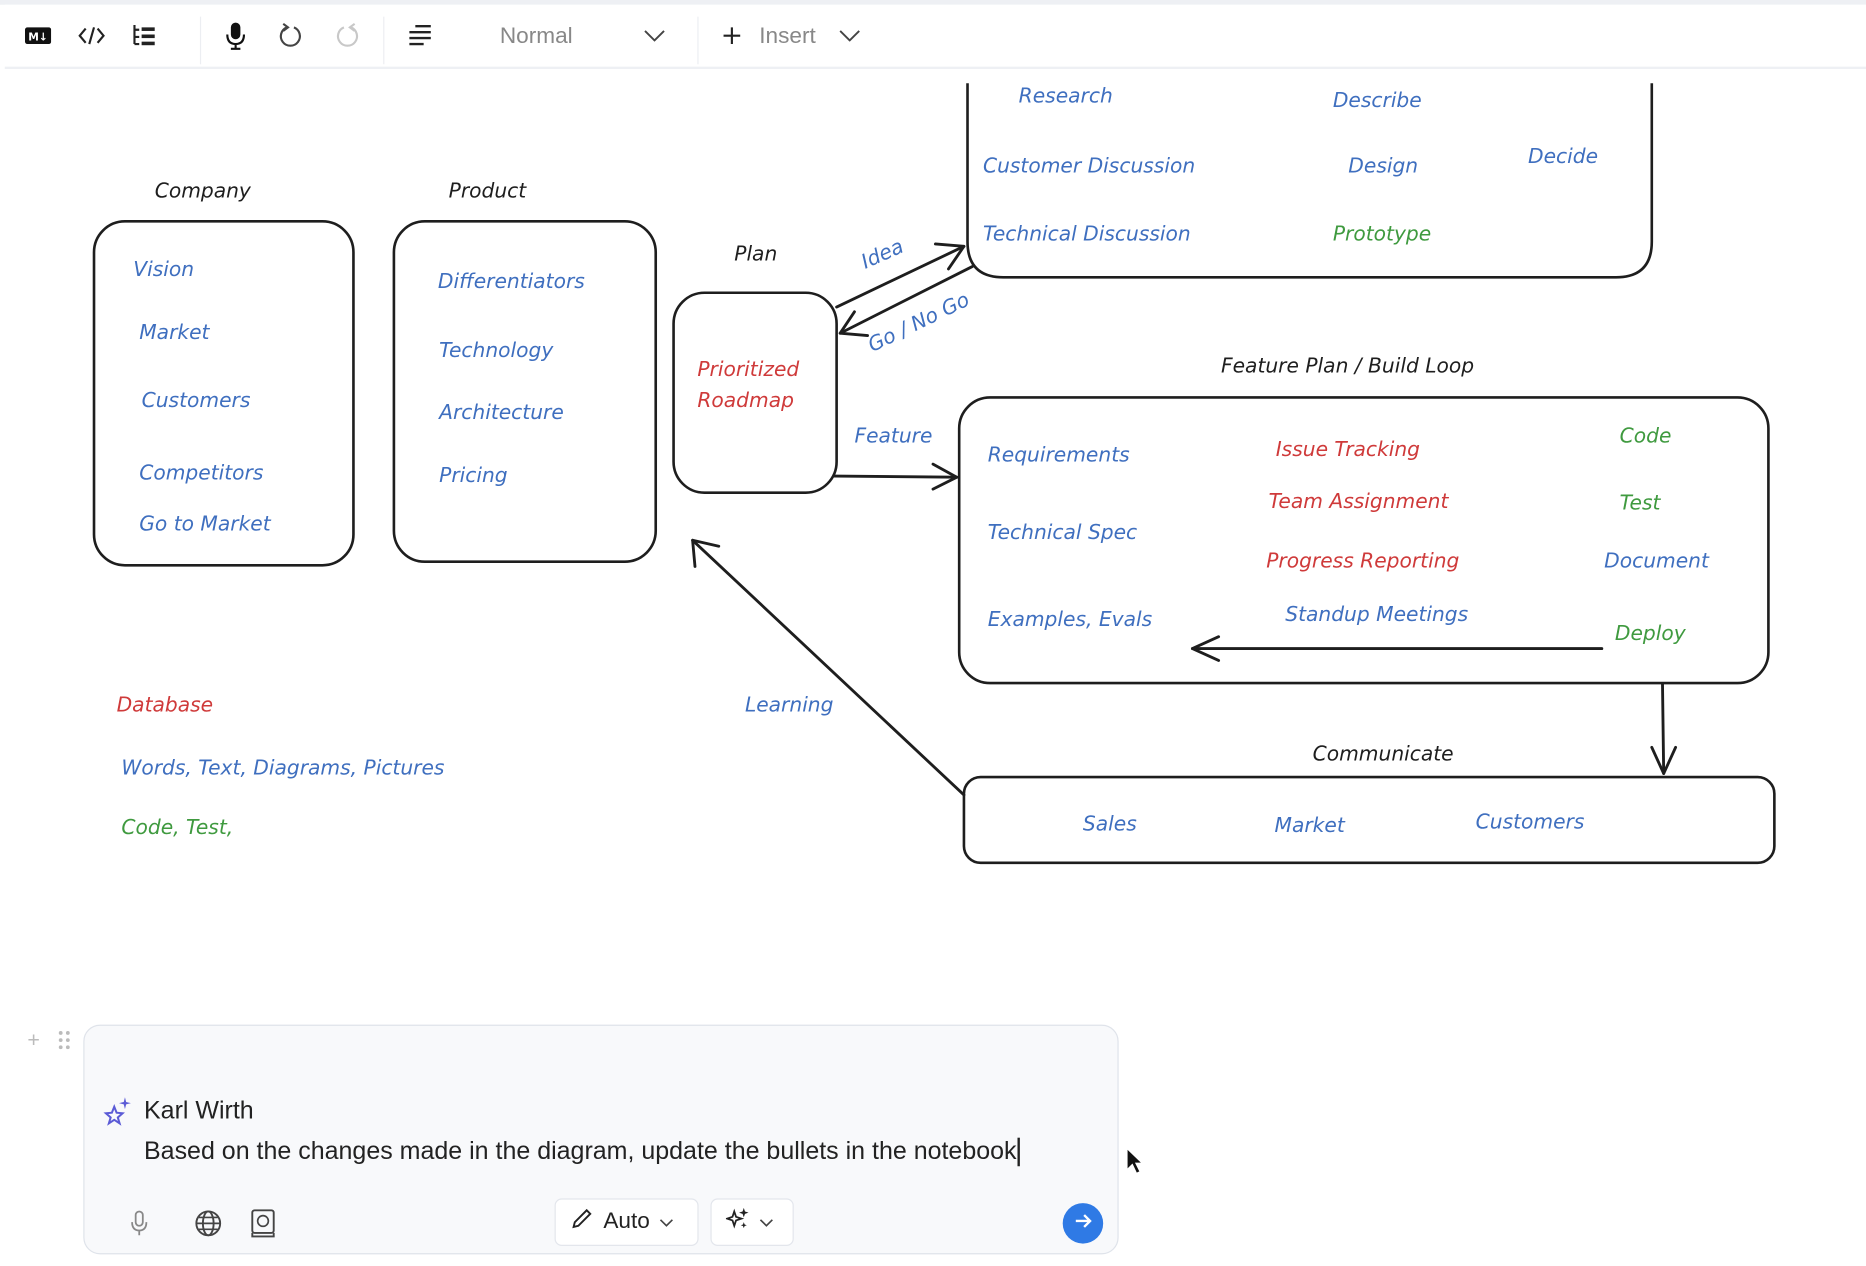 This screenshot has height=1266, width=1866. What do you see at coordinates (895, 476) in the screenshot?
I see `feature-arrow` at bounding box center [895, 476].